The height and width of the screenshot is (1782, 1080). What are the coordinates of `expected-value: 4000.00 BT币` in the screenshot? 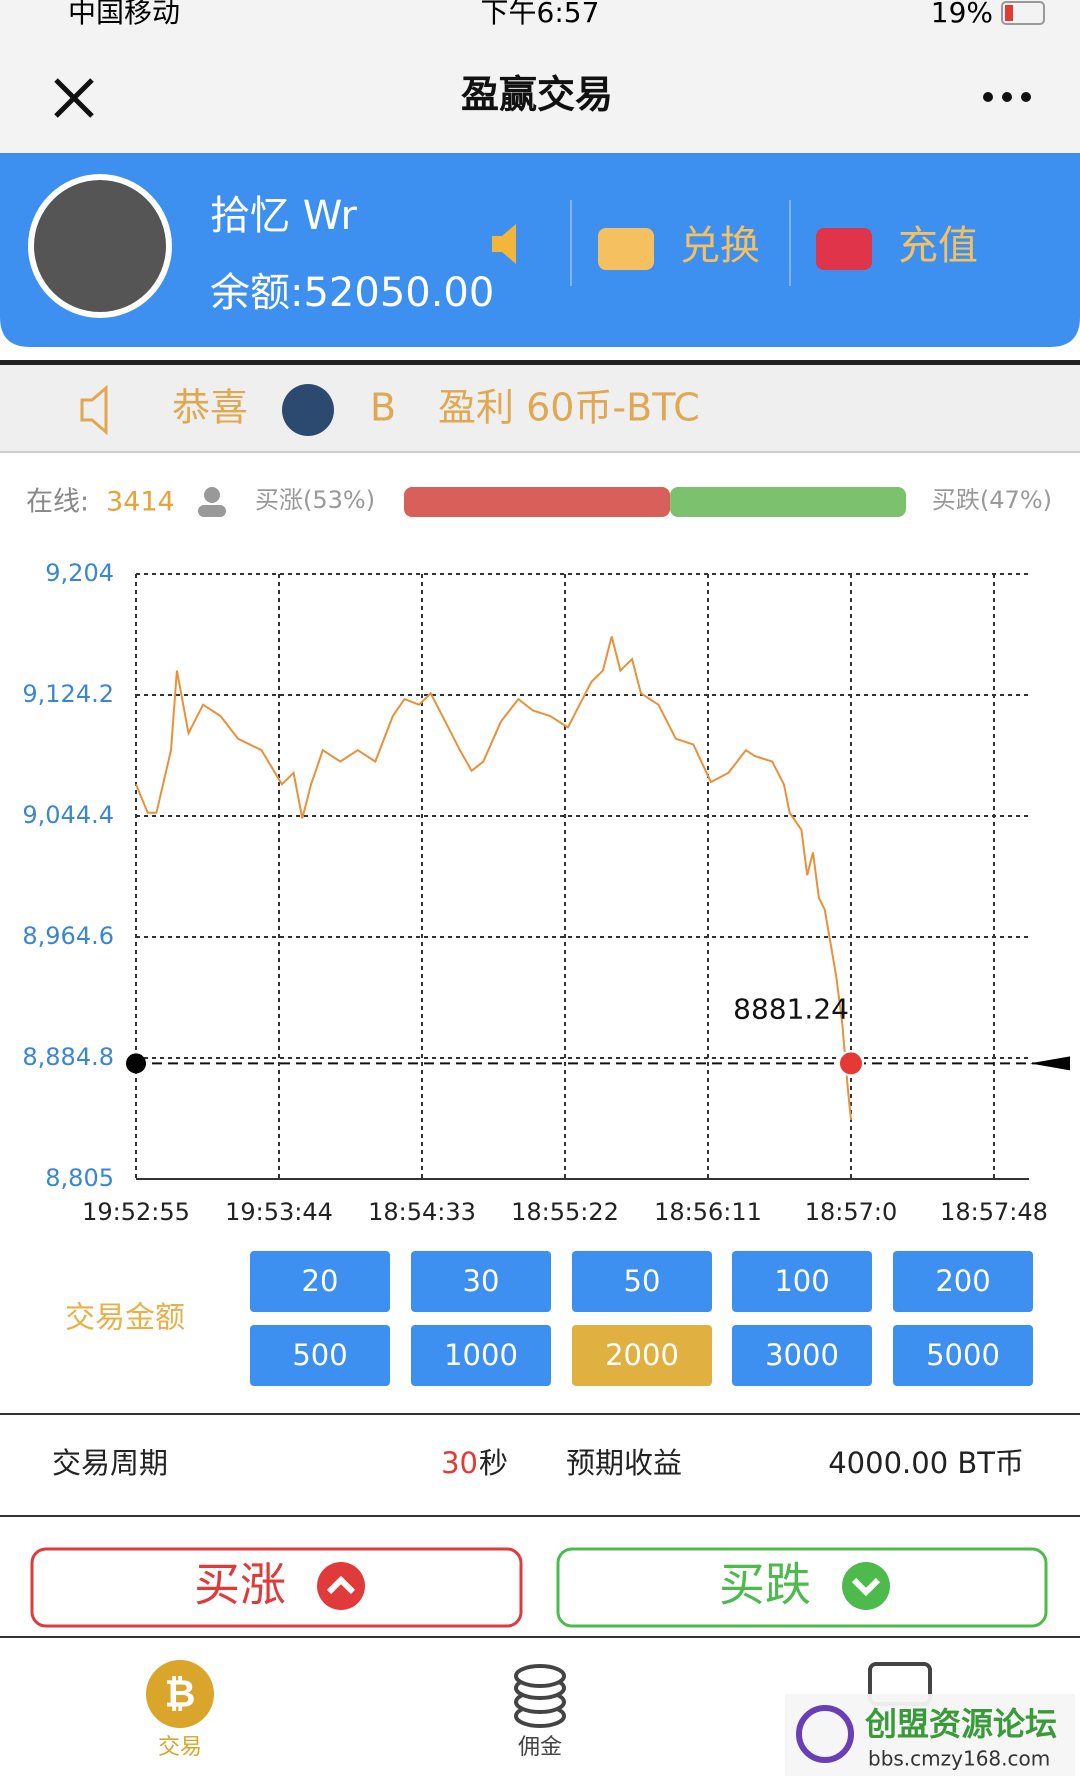 It's located at (926, 1463).